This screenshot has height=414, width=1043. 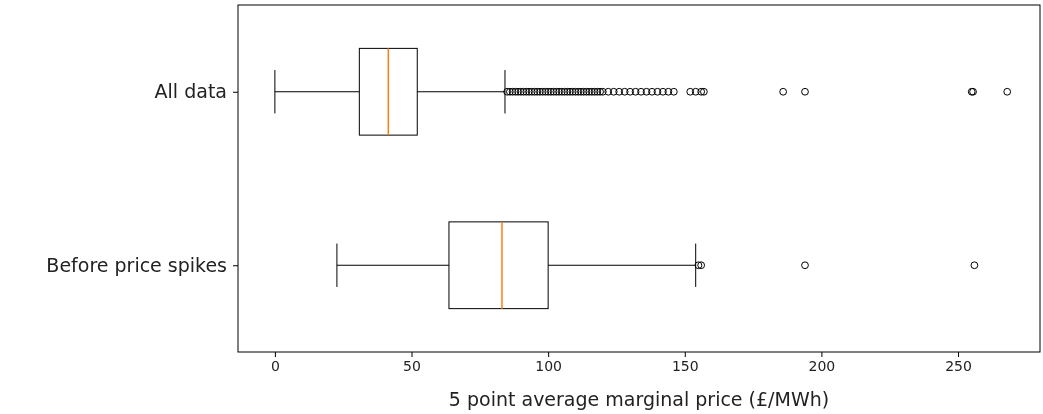 I want to click on x-tick-label: 50, so click(x=412, y=365).